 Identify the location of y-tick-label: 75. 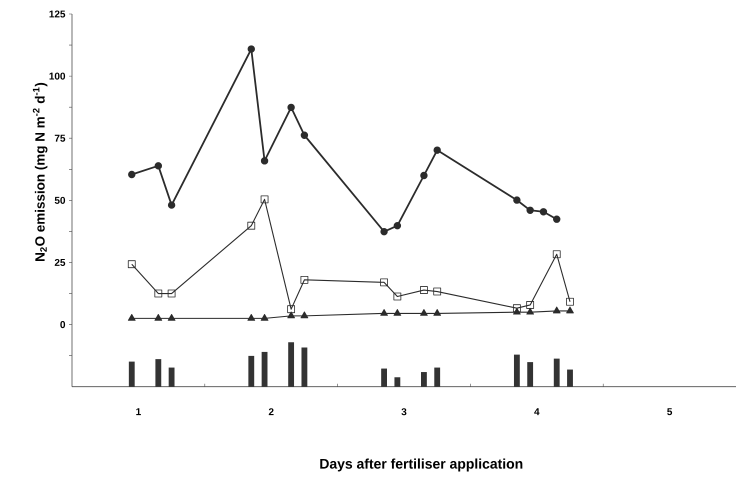
(60, 138).